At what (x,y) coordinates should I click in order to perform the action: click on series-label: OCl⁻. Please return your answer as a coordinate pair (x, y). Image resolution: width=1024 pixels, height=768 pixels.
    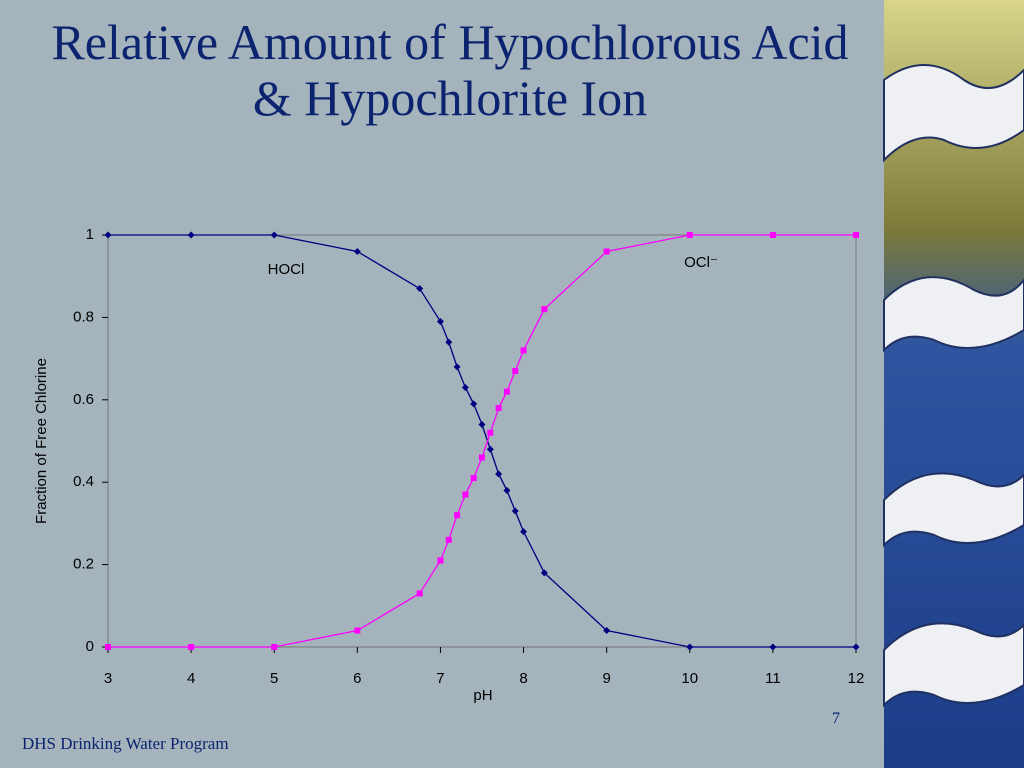
    Looking at the image, I should click on (701, 262).